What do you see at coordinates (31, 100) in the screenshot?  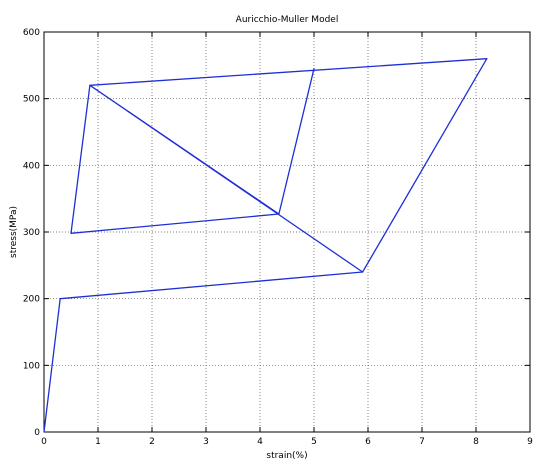 I see `y-tick-label: 500` at bounding box center [31, 100].